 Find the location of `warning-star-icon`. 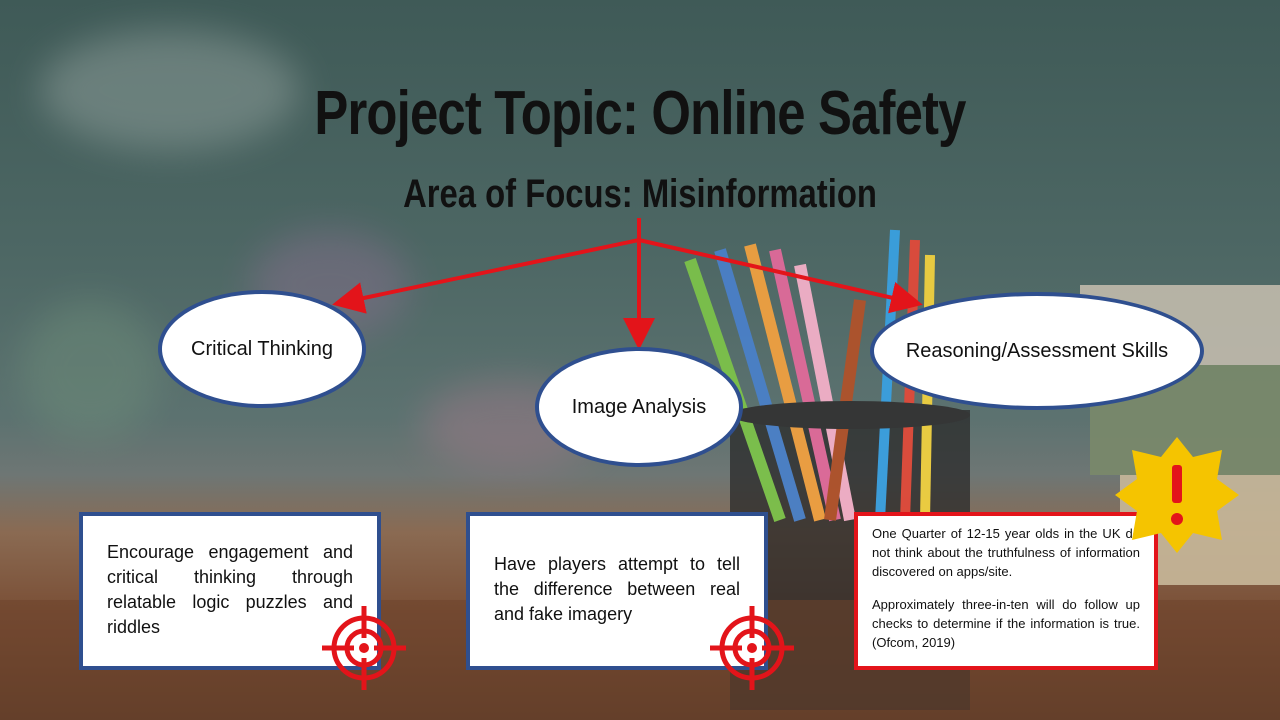

warning-star-icon is located at coordinates (1177, 495).